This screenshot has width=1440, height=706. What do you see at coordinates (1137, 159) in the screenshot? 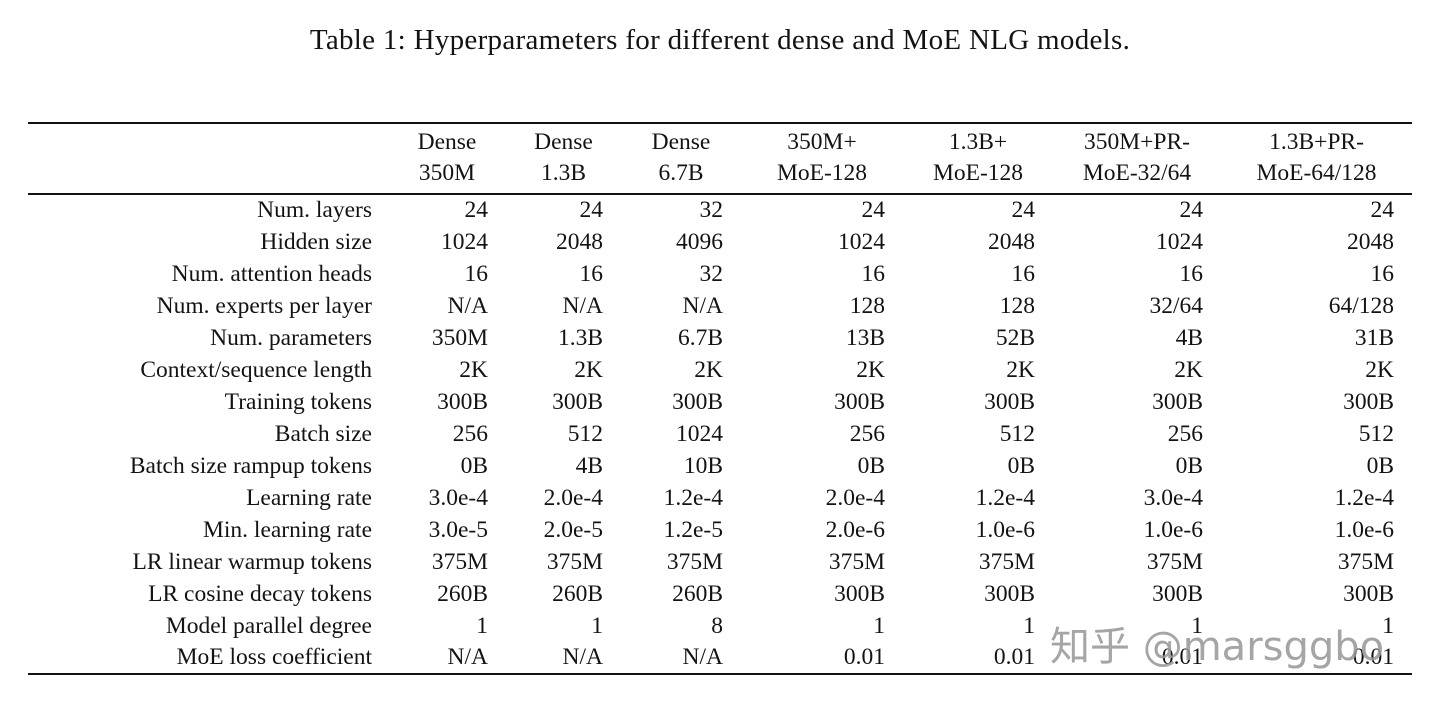
I see `column-header: 350M+PR- MoE-32/64` at bounding box center [1137, 159].